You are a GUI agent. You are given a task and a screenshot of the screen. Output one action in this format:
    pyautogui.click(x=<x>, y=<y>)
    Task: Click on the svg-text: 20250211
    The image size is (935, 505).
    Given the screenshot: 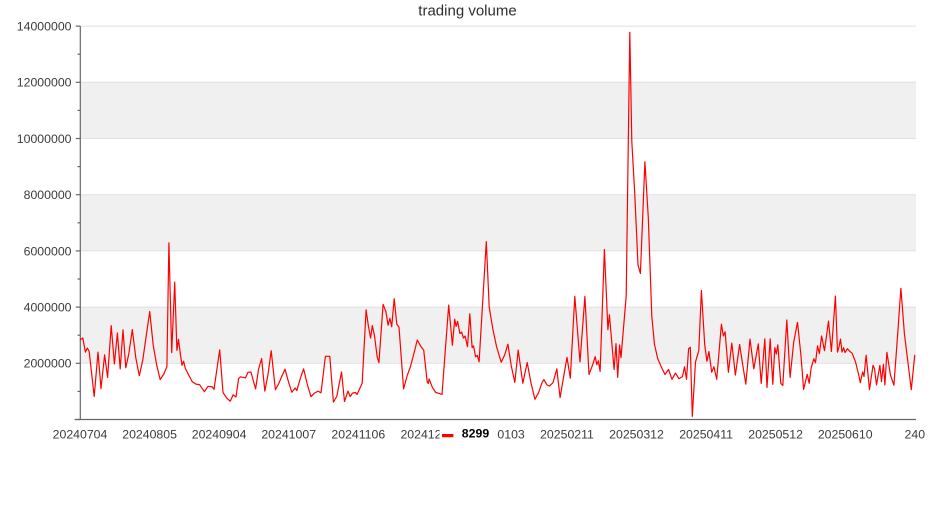 What is the action you would take?
    pyautogui.click(x=567, y=435)
    